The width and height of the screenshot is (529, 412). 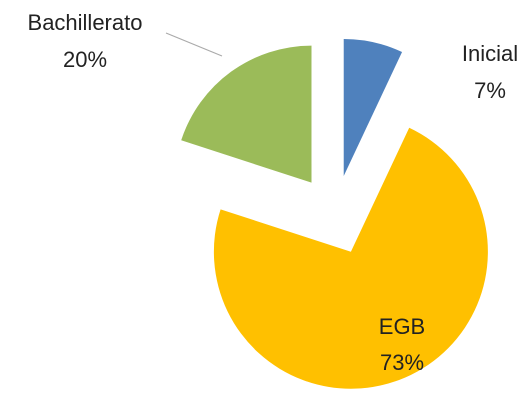 I want to click on slice-label: Bachillerato, so click(x=85, y=22).